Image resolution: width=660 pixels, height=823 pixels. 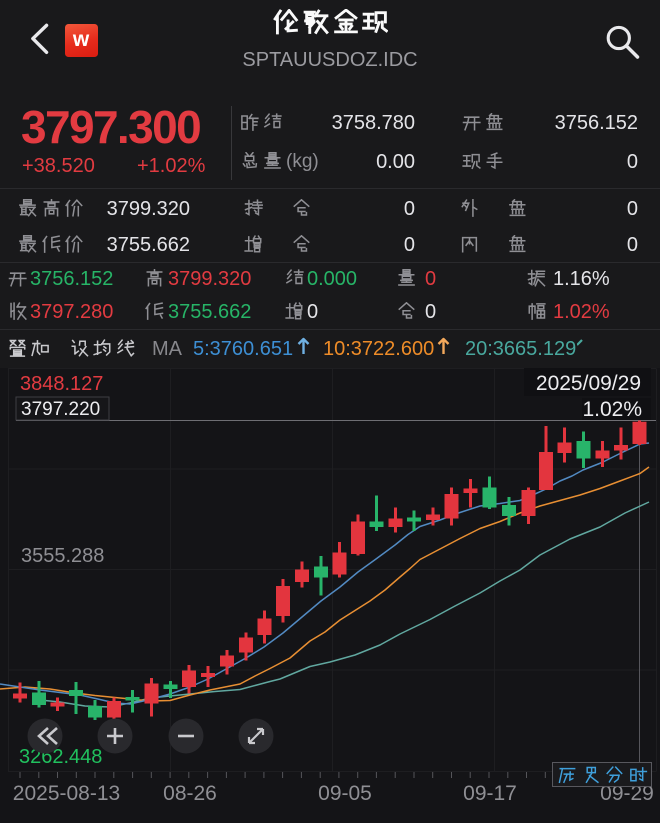 What do you see at coordinates (66, 793) in the screenshot?
I see `svg-text: 2025-08-13` at bounding box center [66, 793].